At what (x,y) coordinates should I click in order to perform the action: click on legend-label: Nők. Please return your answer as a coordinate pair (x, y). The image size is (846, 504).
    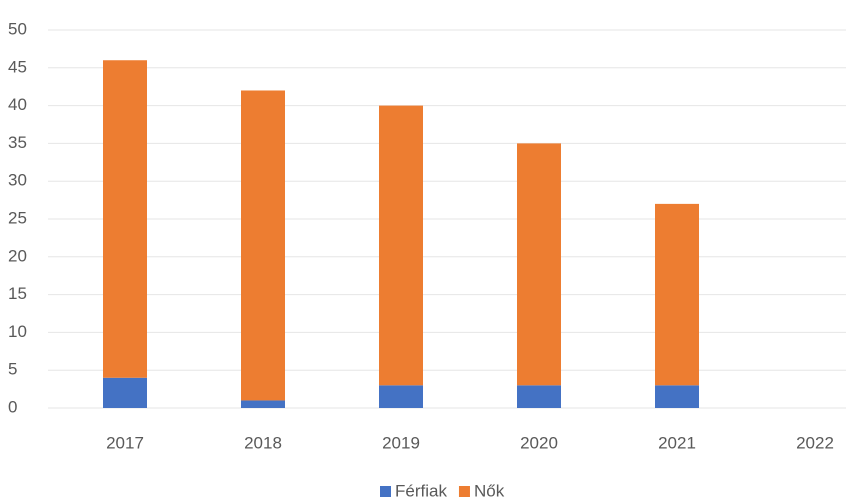
    Looking at the image, I should click on (489, 490).